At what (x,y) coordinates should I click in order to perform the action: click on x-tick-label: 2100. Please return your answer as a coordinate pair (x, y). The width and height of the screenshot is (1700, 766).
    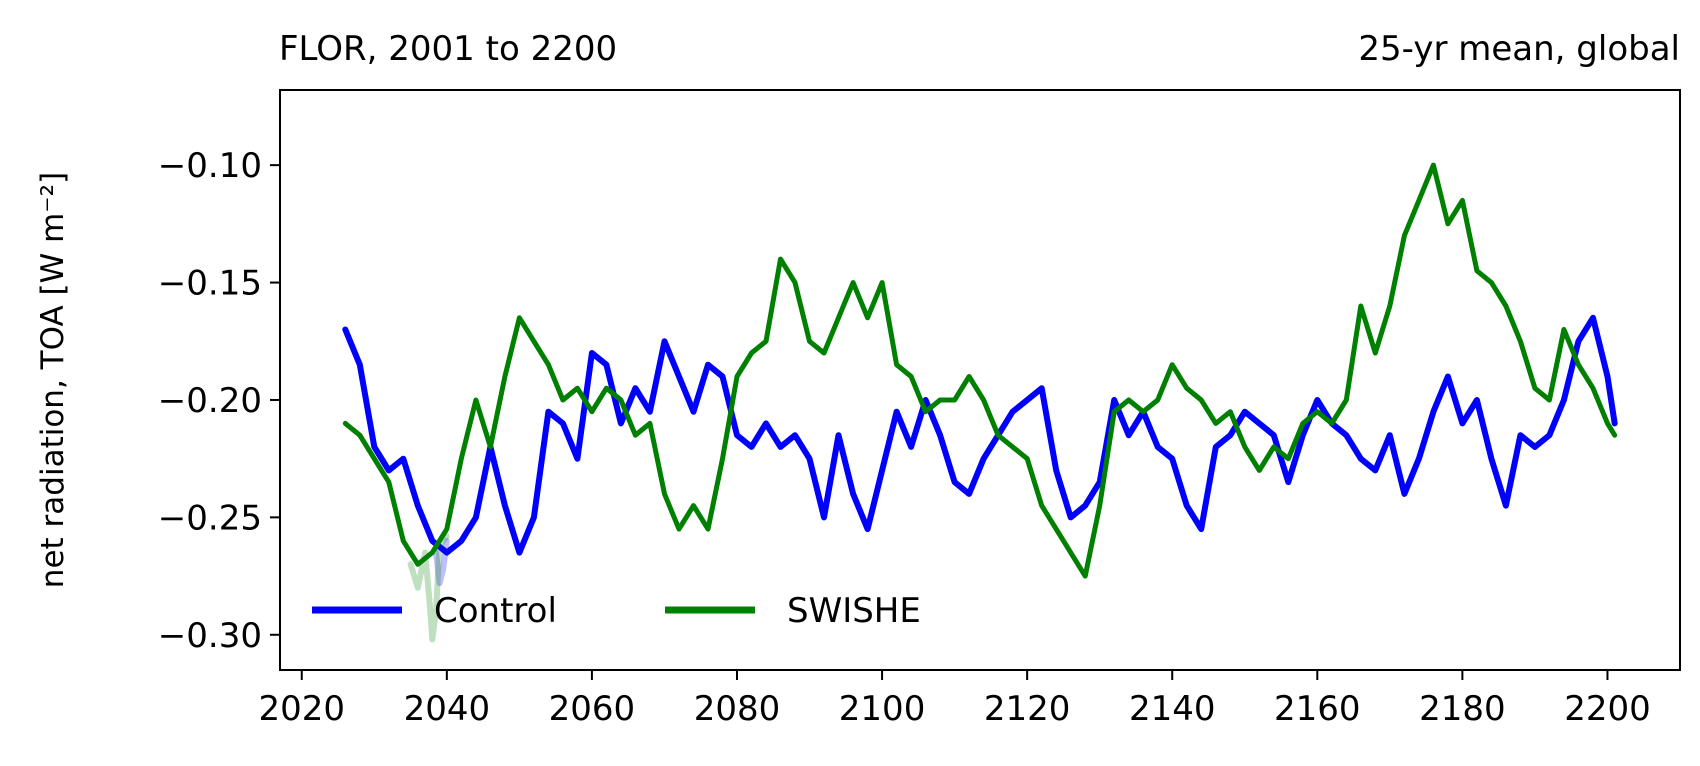
    Looking at the image, I should click on (882, 709).